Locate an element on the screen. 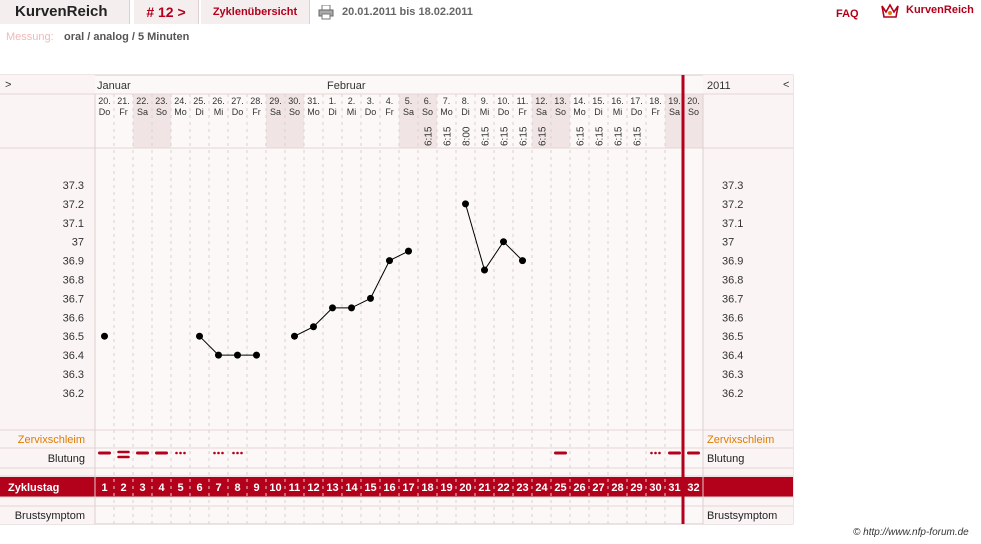 Image resolution: width=981 pixels, height=544 pixels. day-number: 2. is located at coordinates (352, 101).